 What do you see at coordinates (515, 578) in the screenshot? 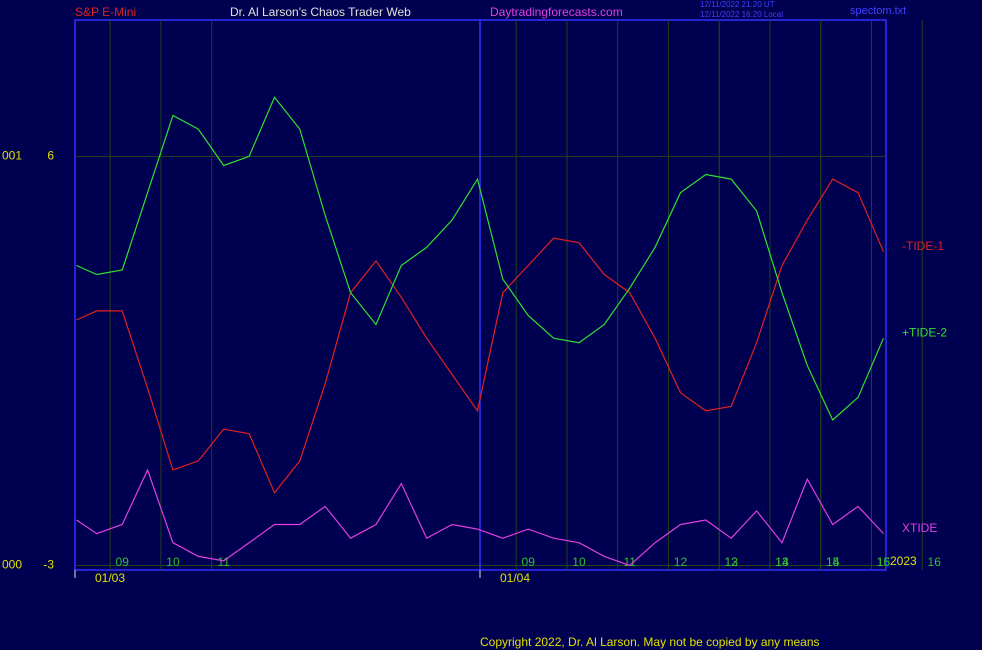
I see `day-label: 01/04` at bounding box center [515, 578].